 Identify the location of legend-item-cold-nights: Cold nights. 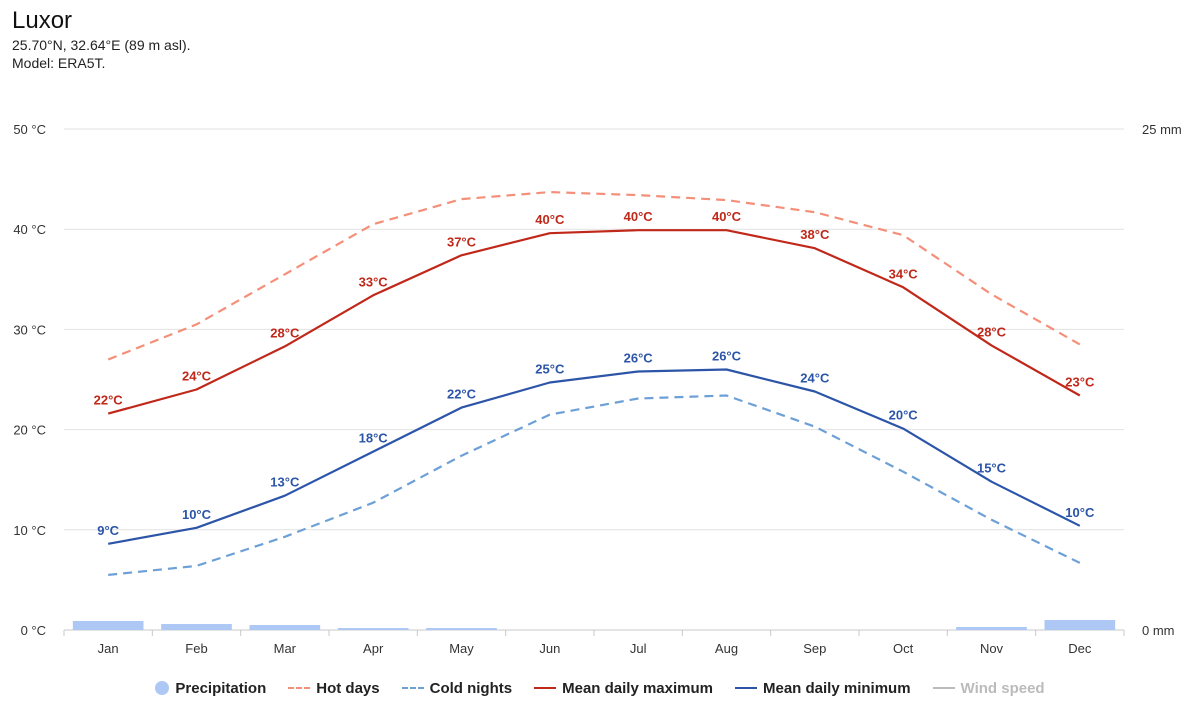
(457, 688).